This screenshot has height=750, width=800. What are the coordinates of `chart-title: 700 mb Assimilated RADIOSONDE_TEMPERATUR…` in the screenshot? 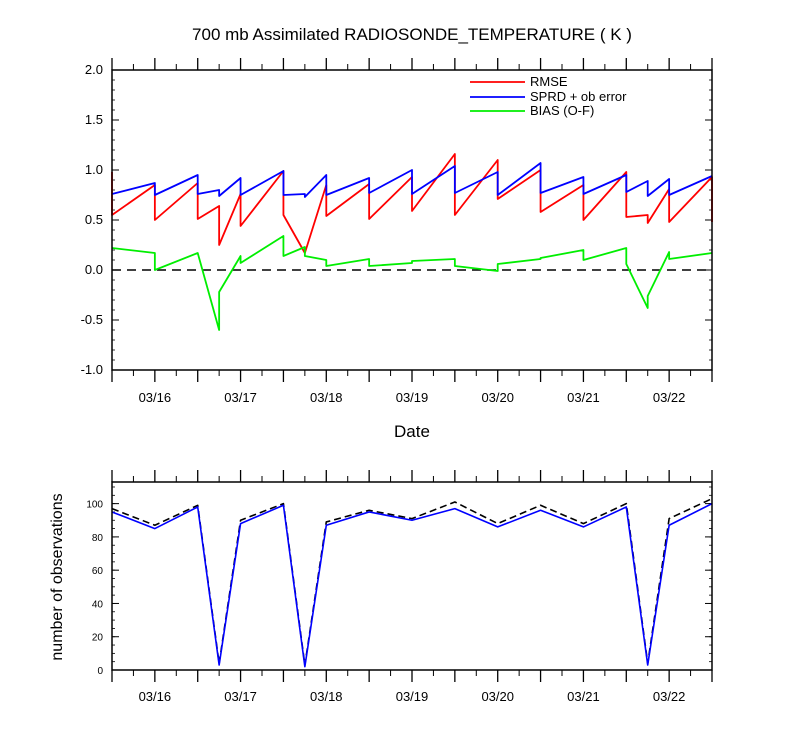 It's located at (412, 34).